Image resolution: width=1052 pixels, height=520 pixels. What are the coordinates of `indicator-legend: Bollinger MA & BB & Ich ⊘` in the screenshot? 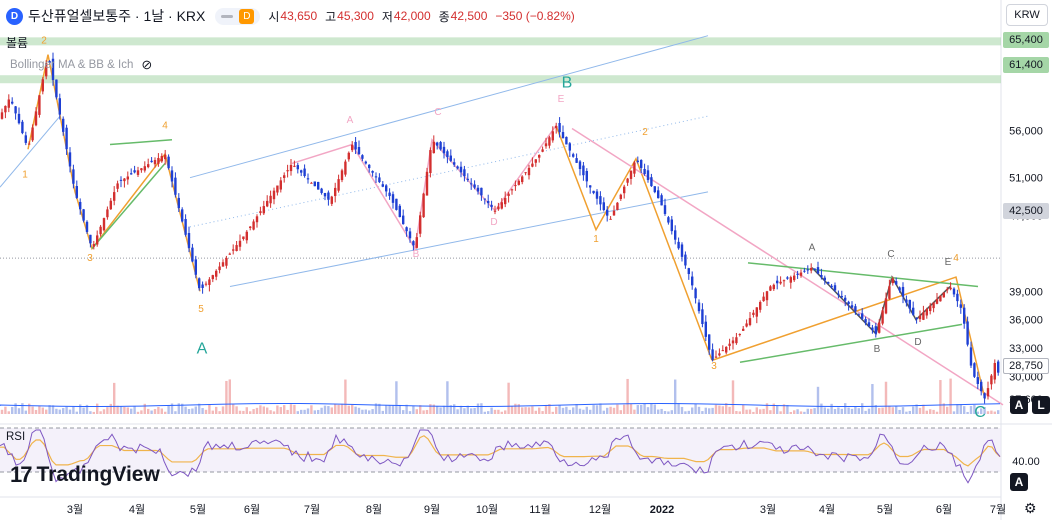 It's located at (81, 65).